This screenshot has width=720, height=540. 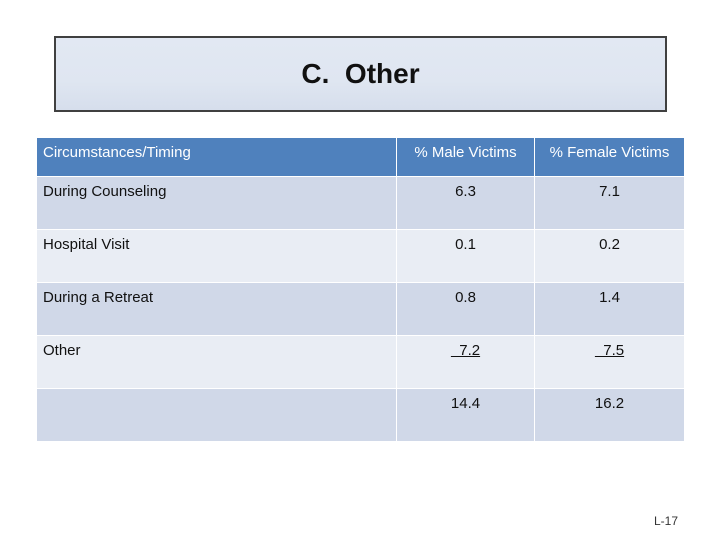 I want to click on table-row: During Counseling 6.3 7.1, so click(x=360, y=203).